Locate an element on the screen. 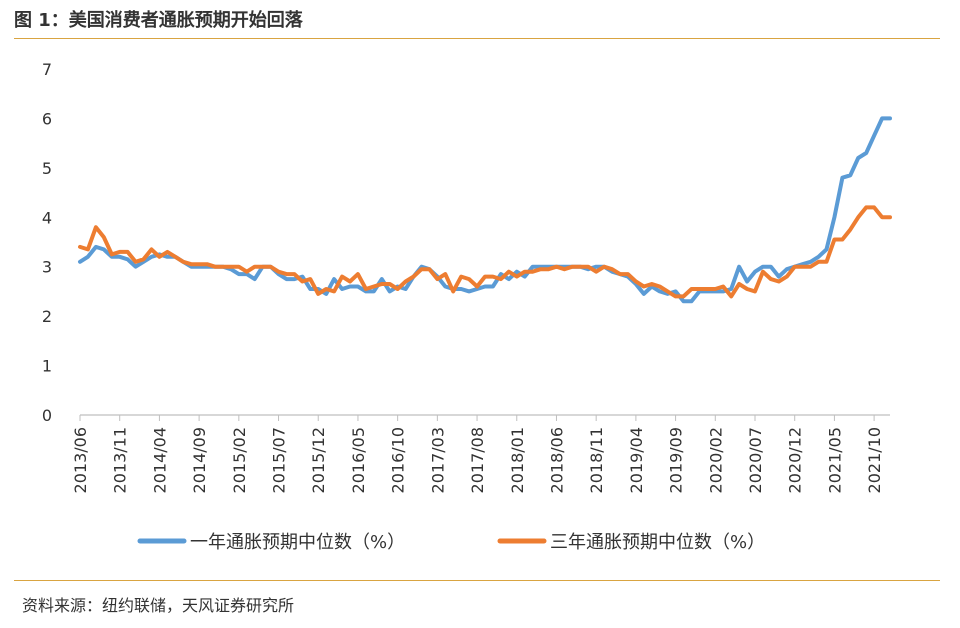 The image size is (960, 628). y-tick-label: 1 is located at coordinates (47, 366).